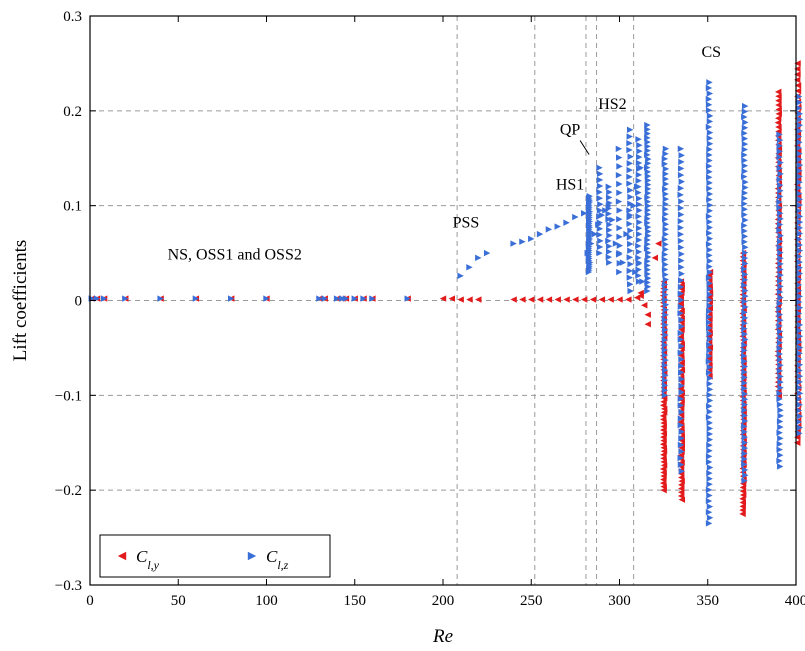 The width and height of the screenshot is (805, 651). What do you see at coordinates (443, 601) in the screenshot?
I see `x-tick-label: 200` at bounding box center [443, 601].